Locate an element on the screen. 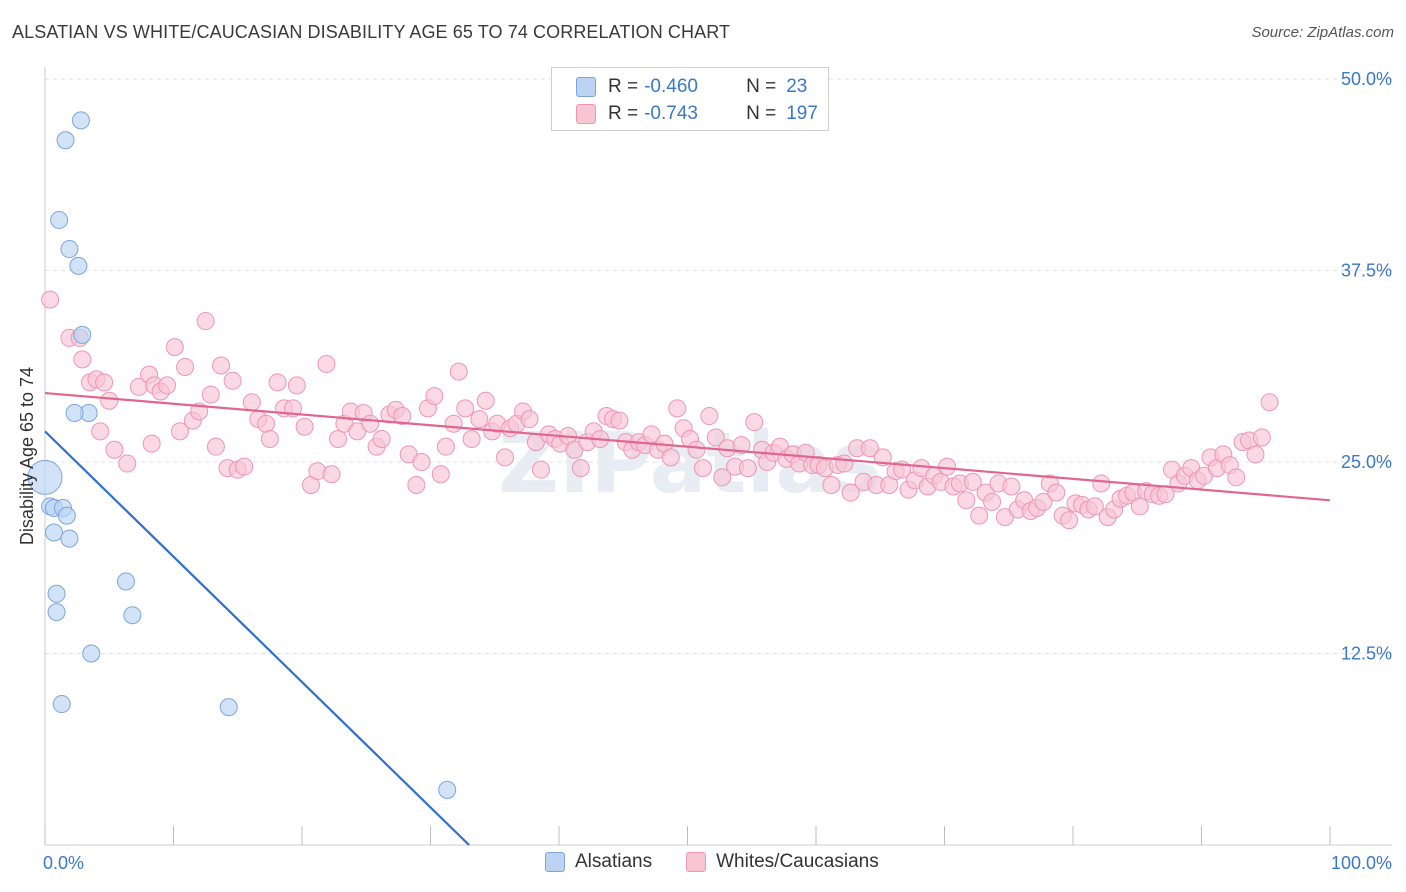 The height and width of the screenshot is (892, 1406). legend-item-alsatians: Alsatians is located at coordinates (598, 862).